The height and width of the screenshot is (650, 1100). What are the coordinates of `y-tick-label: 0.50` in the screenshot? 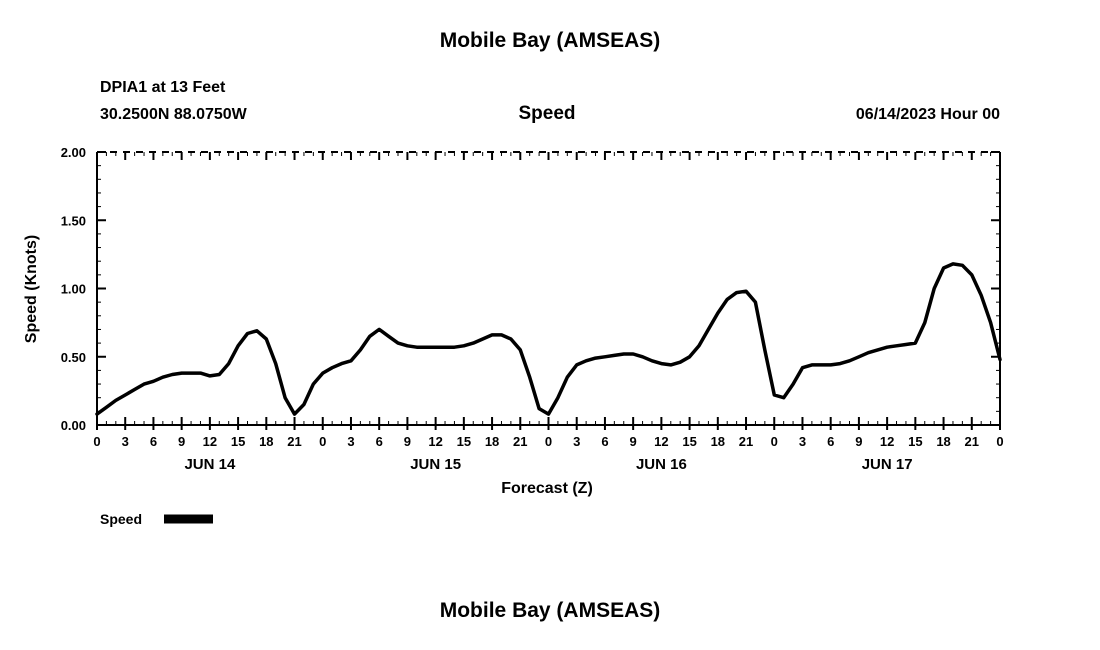 It's located at (73, 357).